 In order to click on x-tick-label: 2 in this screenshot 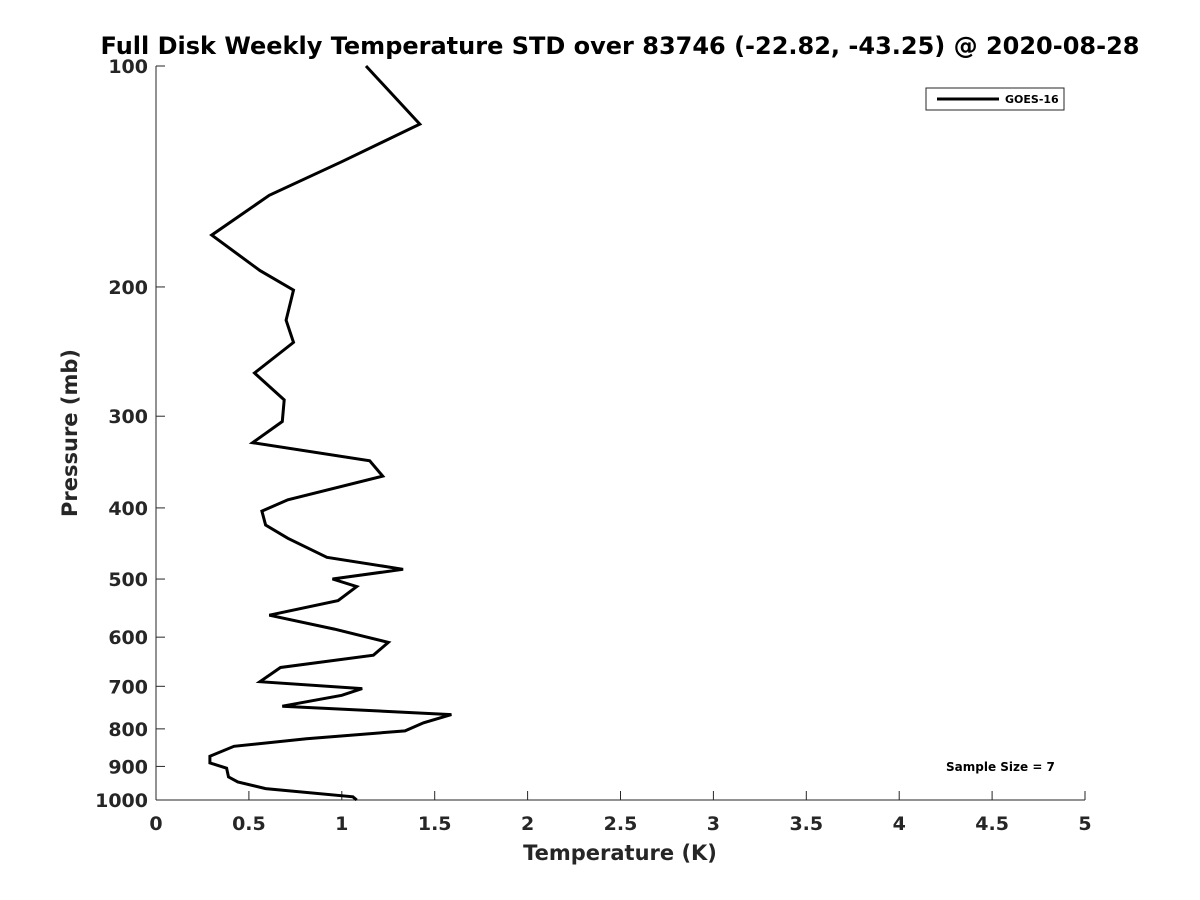, I will do `click(527, 824)`.